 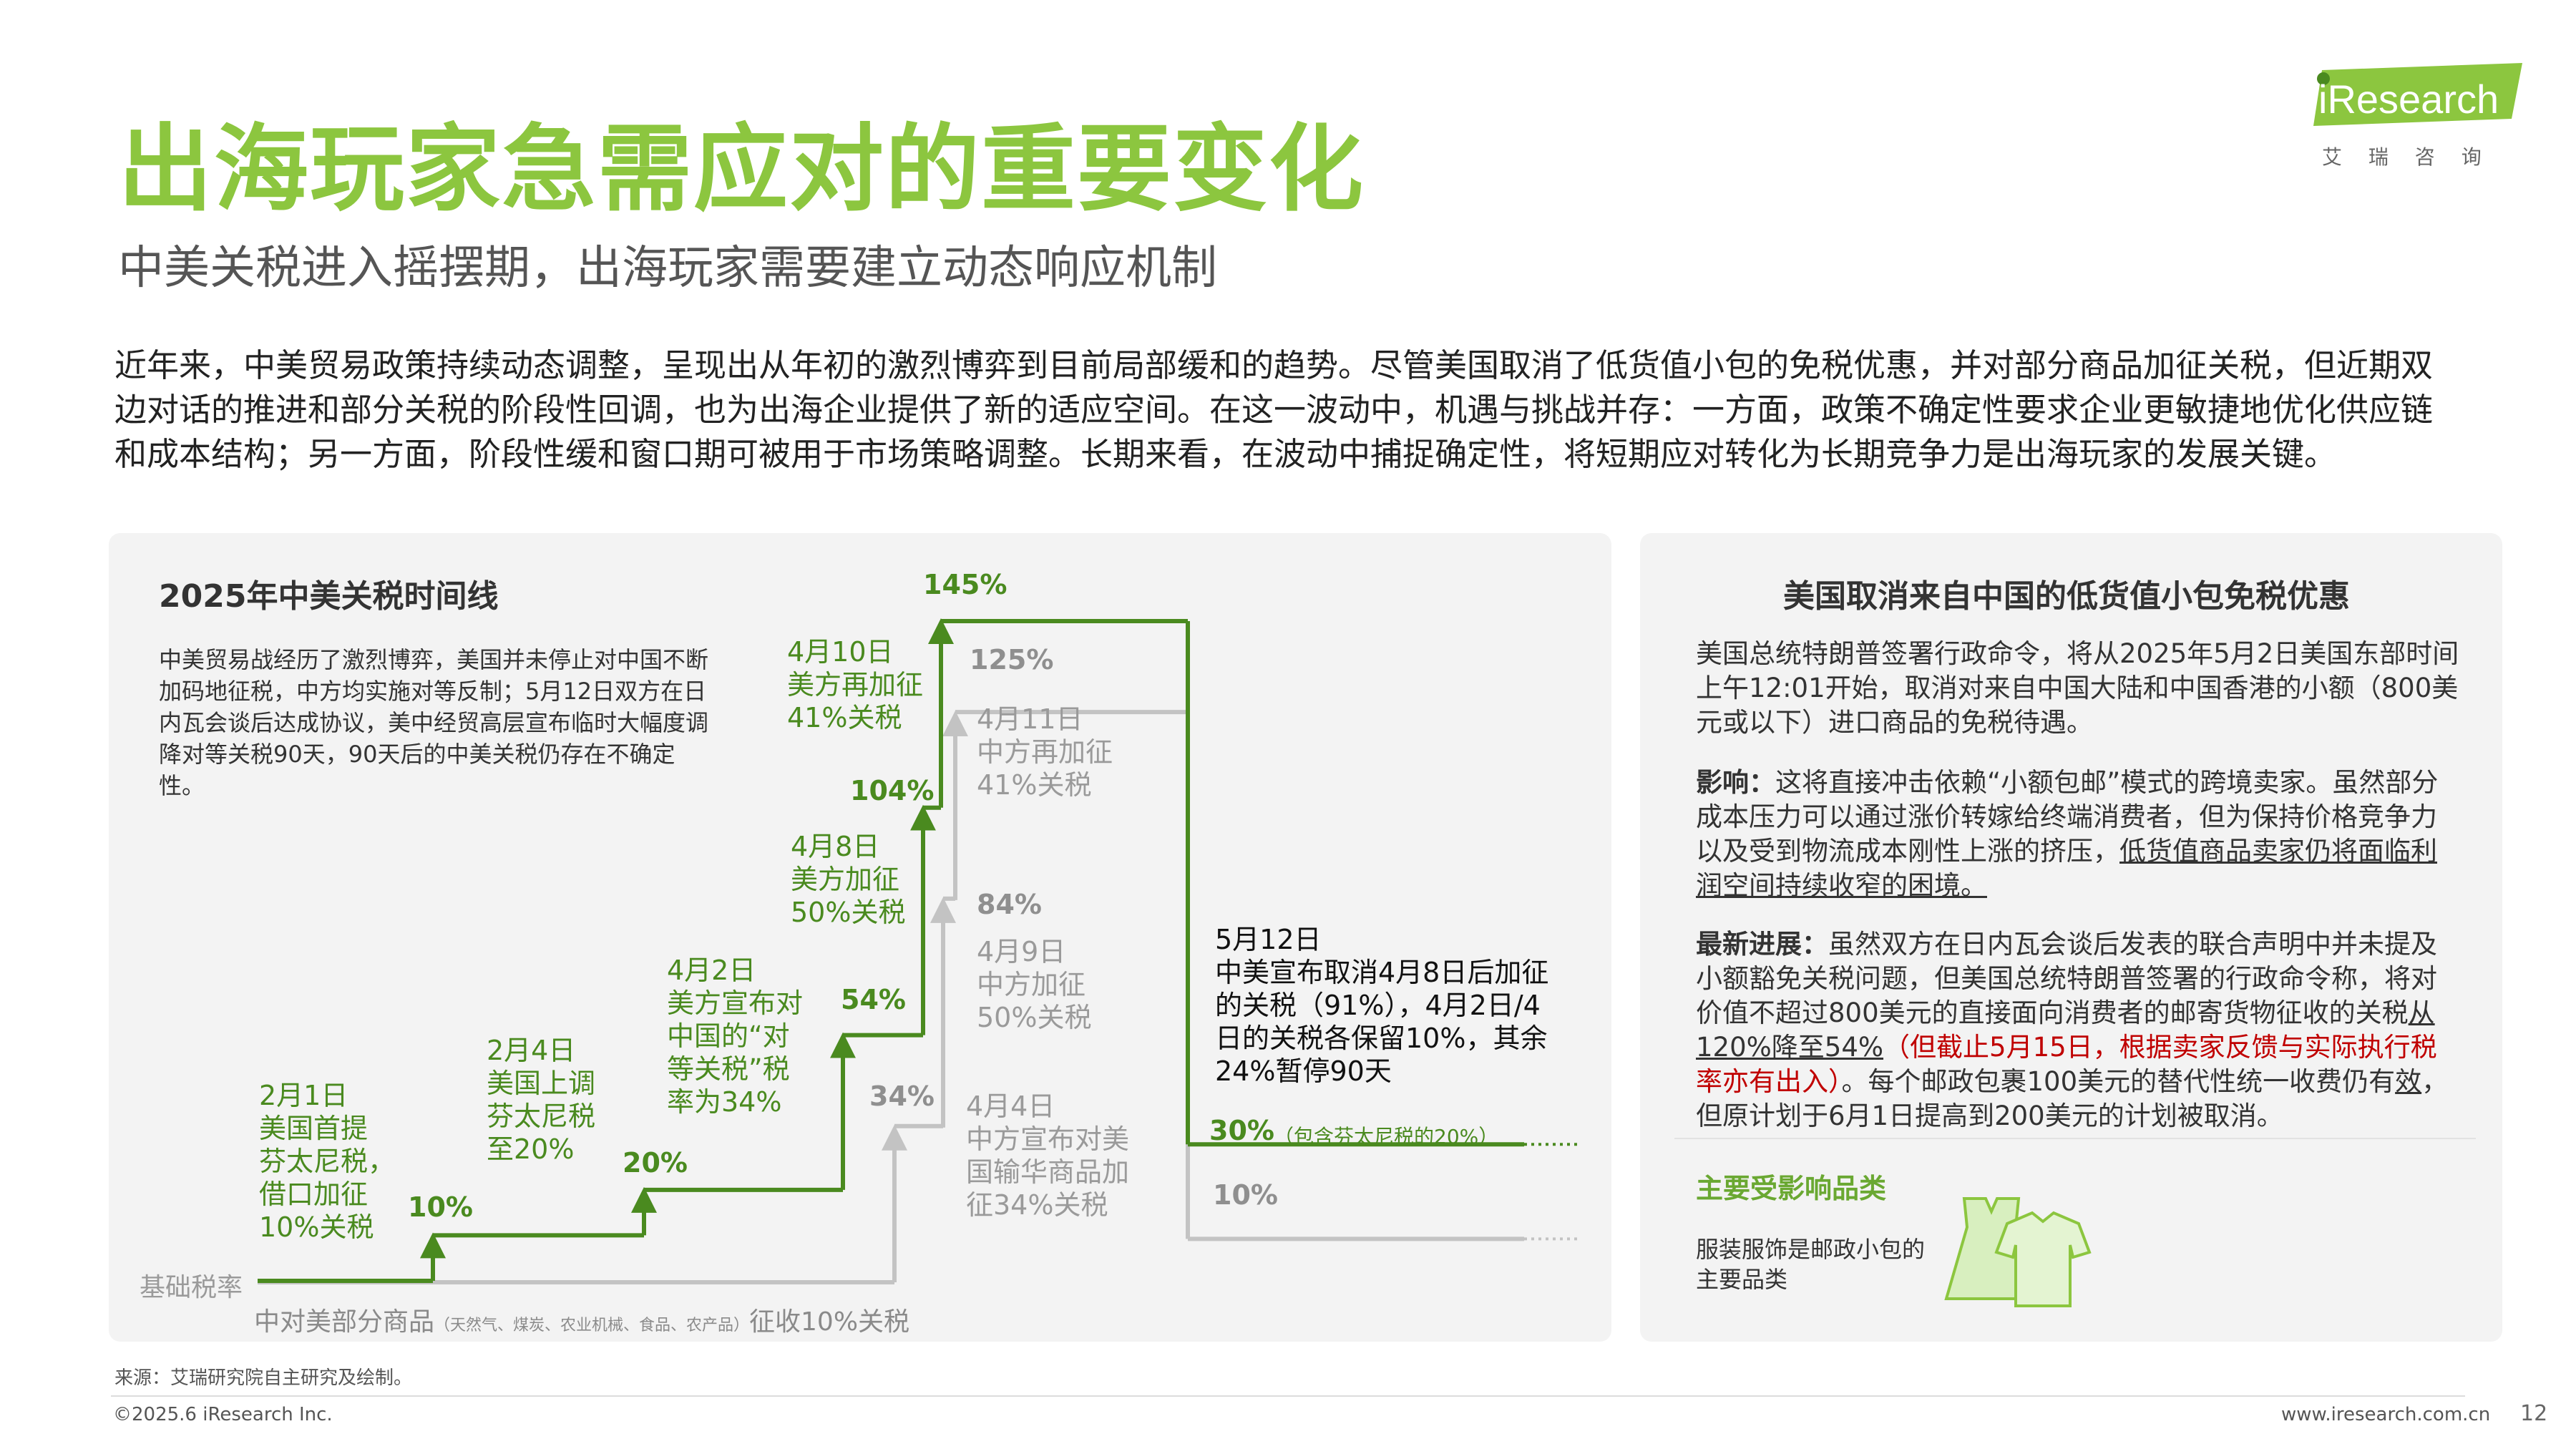 I want to click on us-event-label-1: 2月4日 美国上调 芬太尼税 至20%, so click(x=541, y=1100).